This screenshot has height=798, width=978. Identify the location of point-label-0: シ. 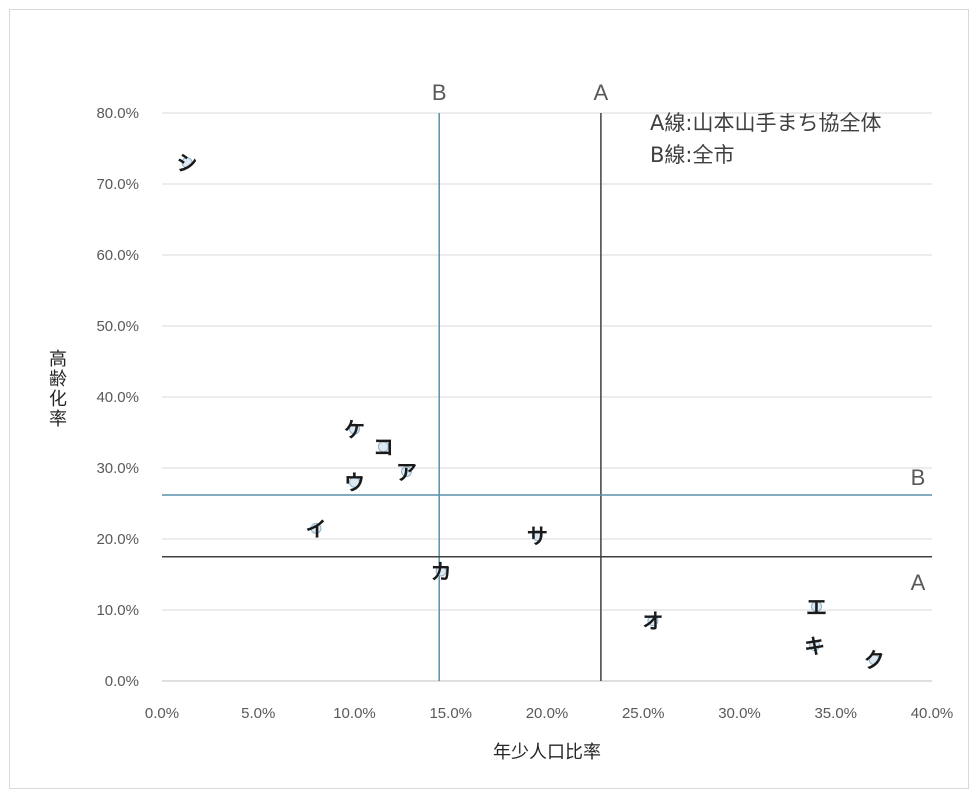
(187, 164).